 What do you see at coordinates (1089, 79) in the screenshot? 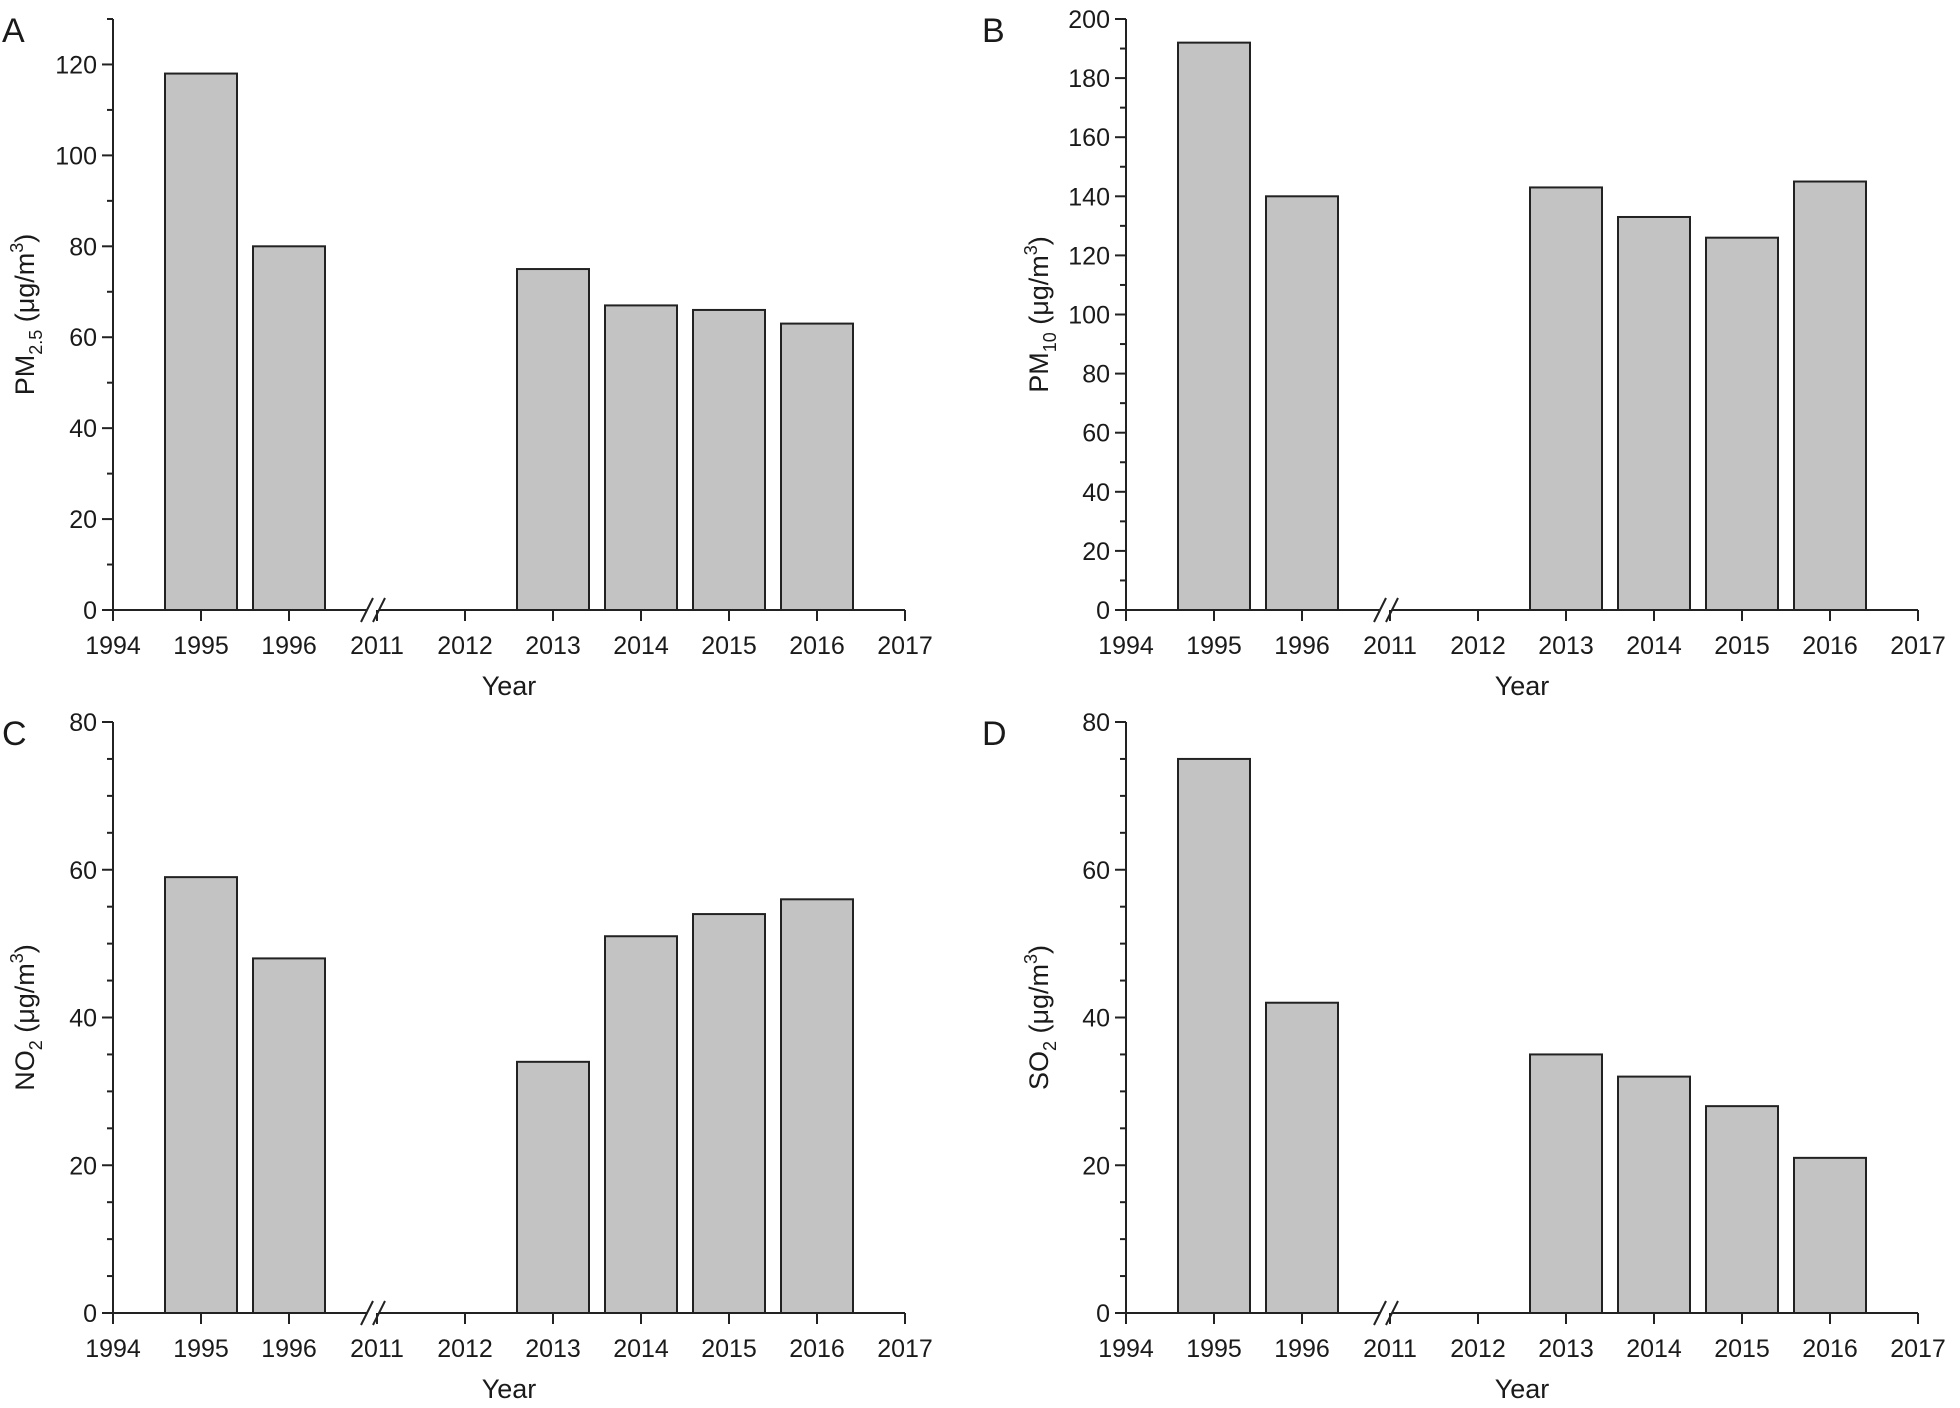
I see `y-tick-label: 180` at bounding box center [1089, 79].